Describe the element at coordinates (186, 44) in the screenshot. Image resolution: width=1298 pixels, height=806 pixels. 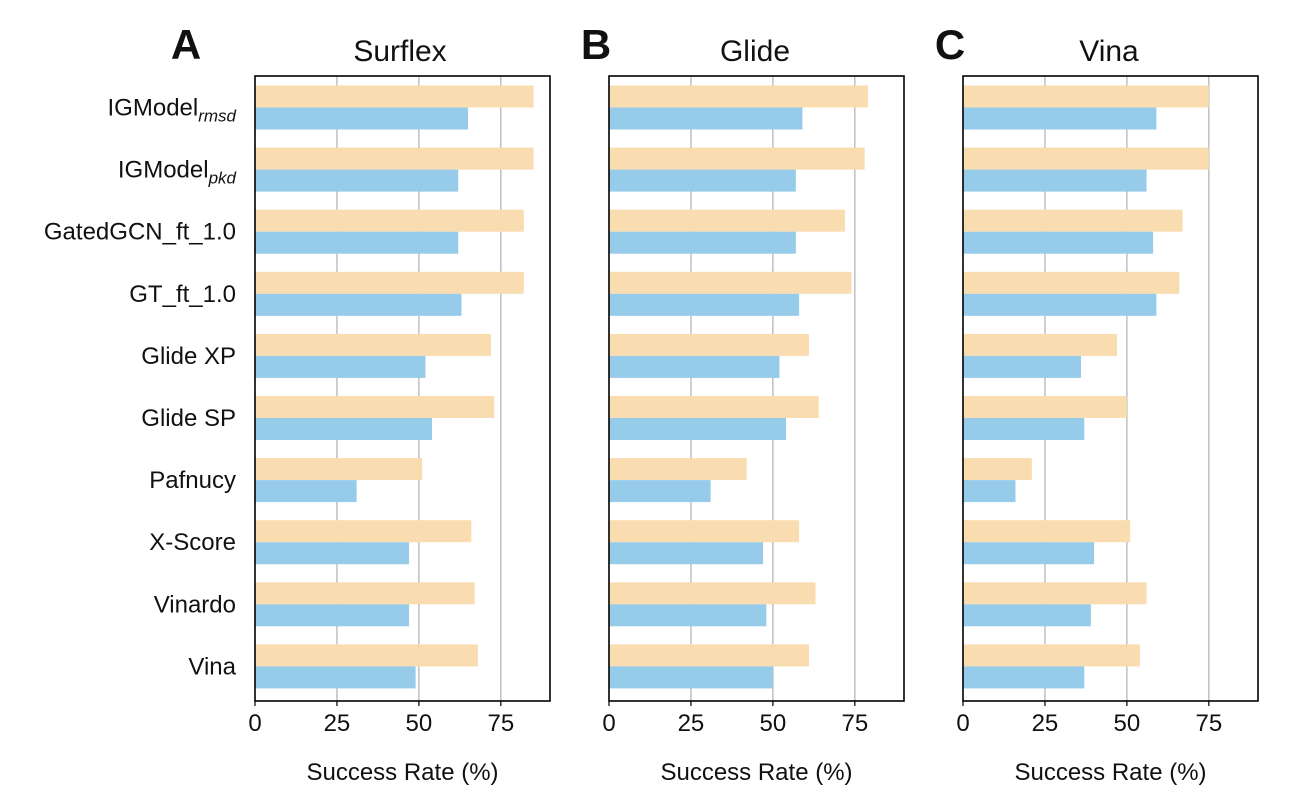
I see `panel-letter: A` at that location.